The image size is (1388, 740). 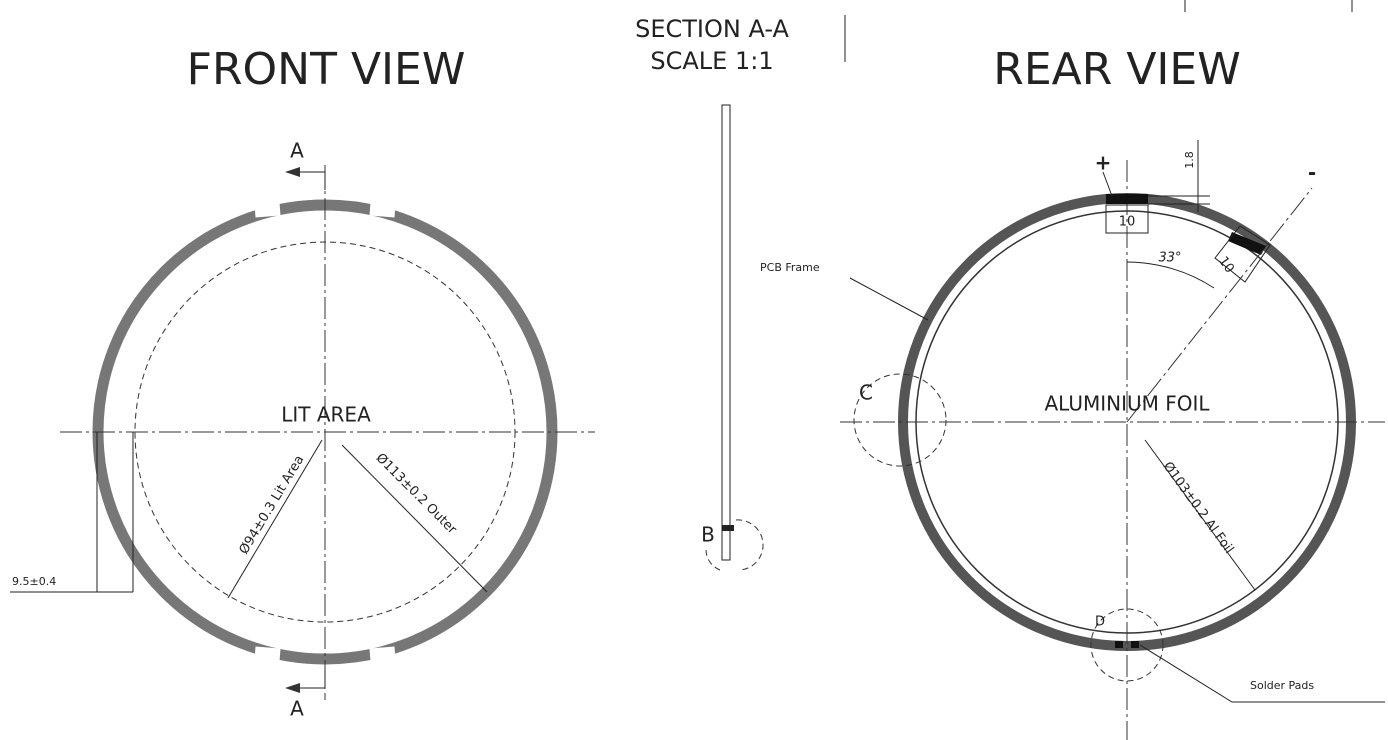 I want to click on section-view: SECTION A-A SCALE 1:1 B, so click(x=740, y=293).